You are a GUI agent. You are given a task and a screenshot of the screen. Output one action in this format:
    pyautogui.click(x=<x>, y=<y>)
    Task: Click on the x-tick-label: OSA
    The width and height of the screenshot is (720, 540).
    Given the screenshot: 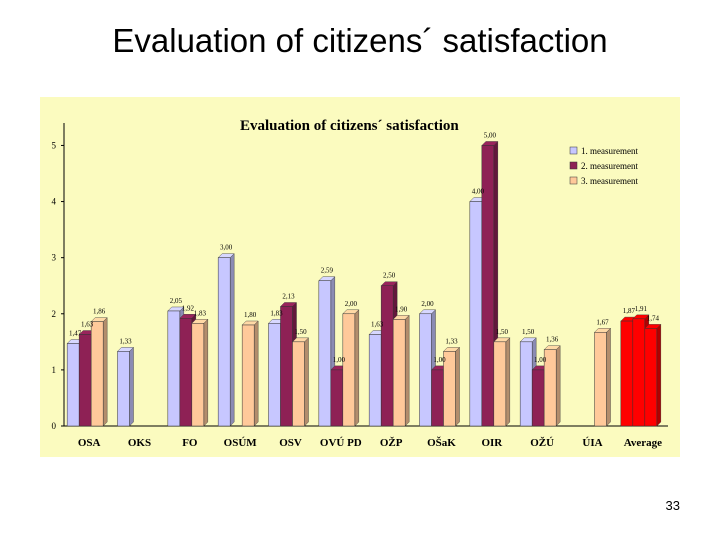 What is the action you would take?
    pyautogui.click(x=89, y=443)
    